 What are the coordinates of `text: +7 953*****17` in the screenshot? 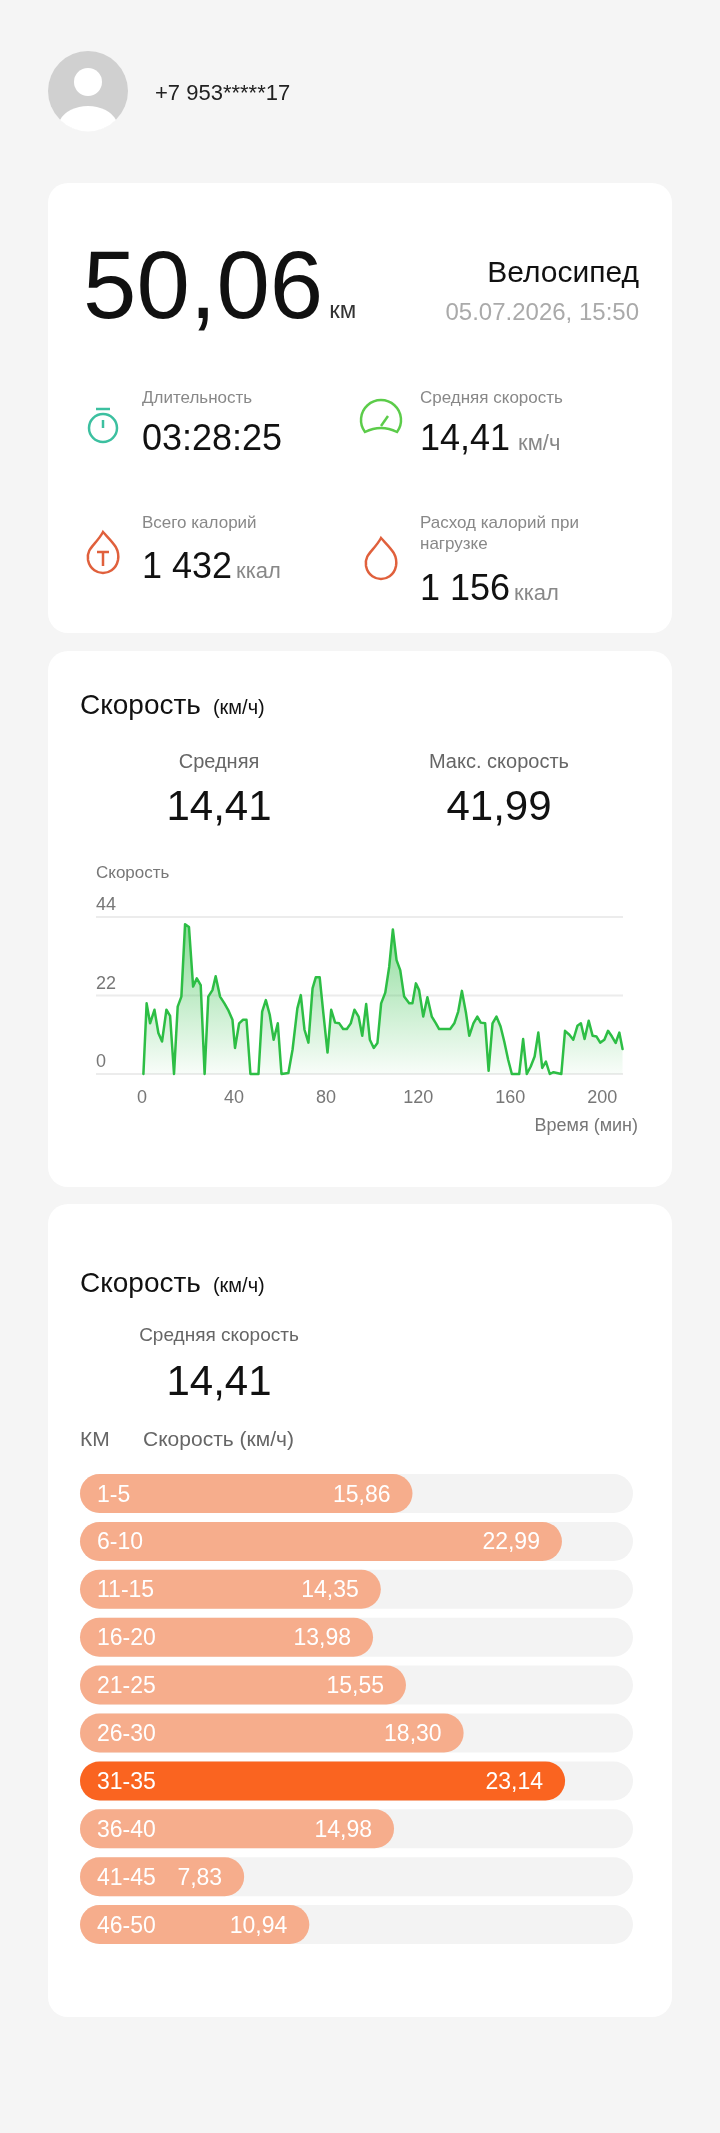 It's located at (223, 92).